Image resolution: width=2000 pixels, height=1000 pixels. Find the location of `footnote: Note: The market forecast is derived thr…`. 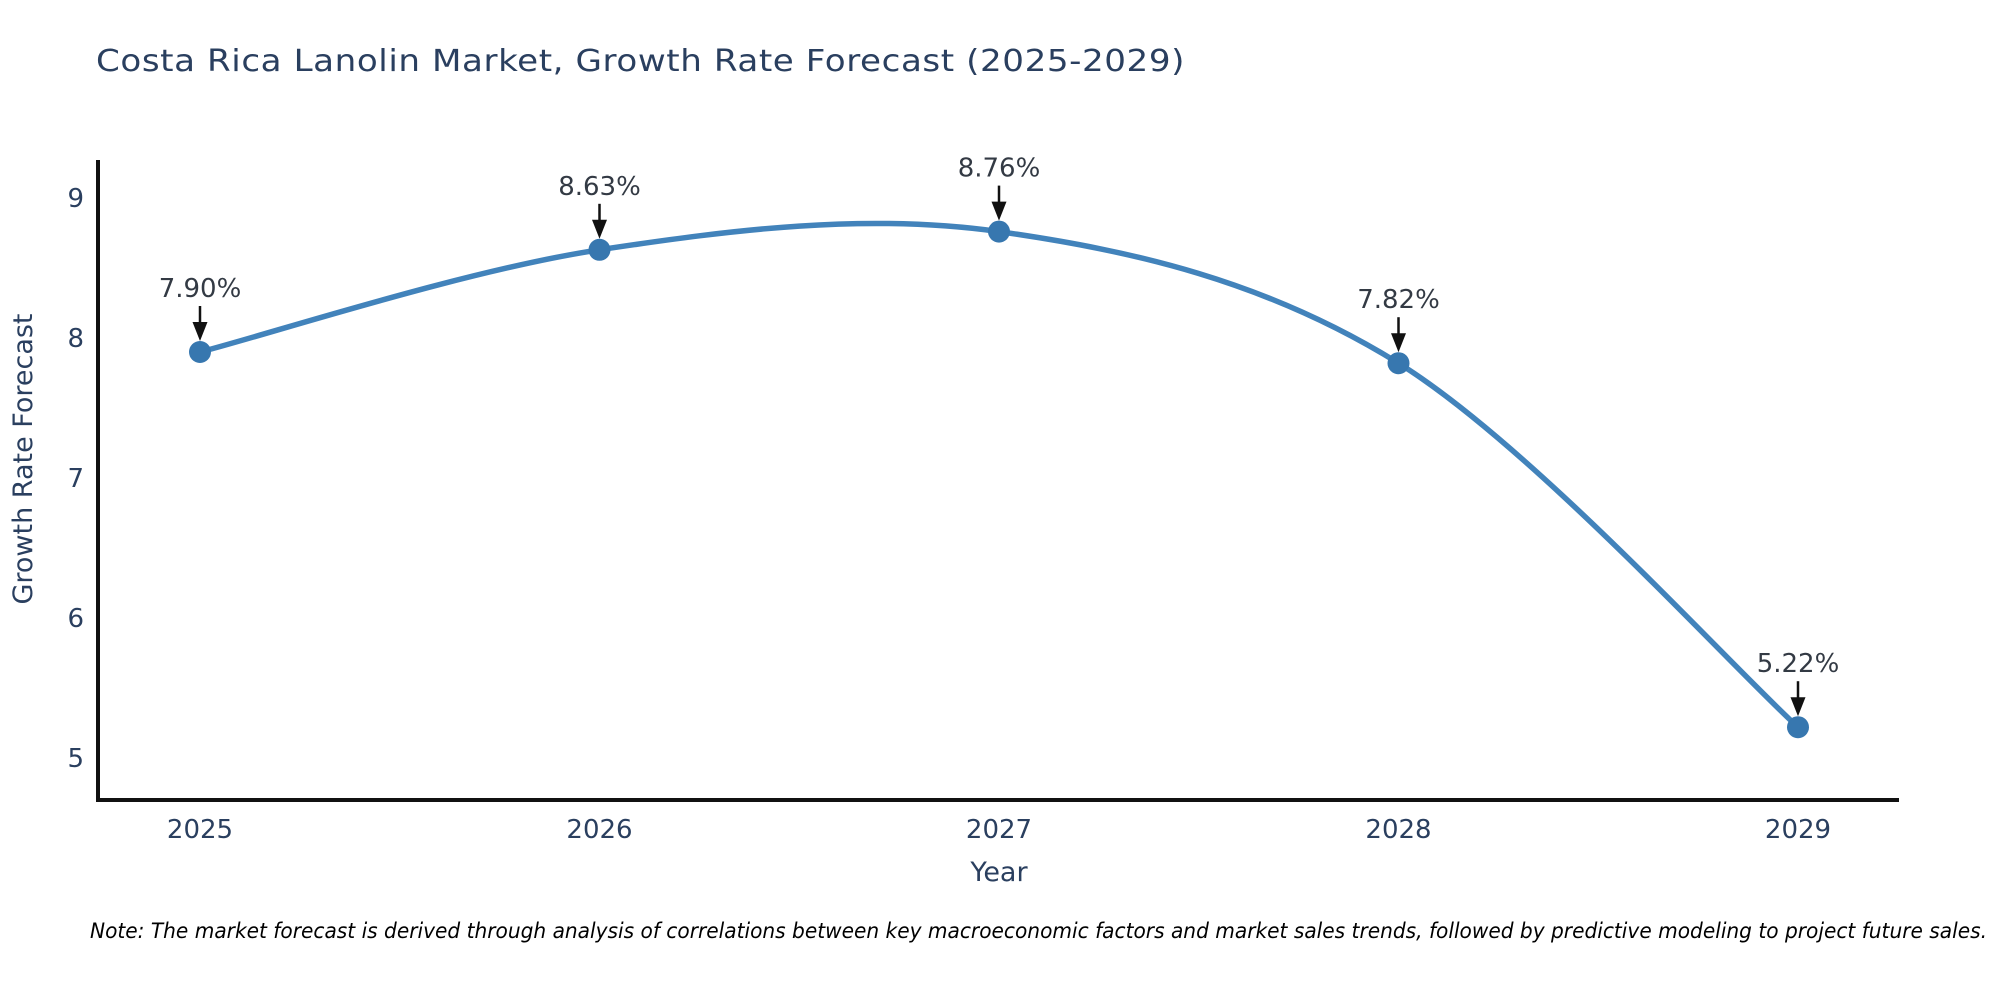

footnote: Note: The market forecast is derived thr… is located at coordinates (1038, 931).